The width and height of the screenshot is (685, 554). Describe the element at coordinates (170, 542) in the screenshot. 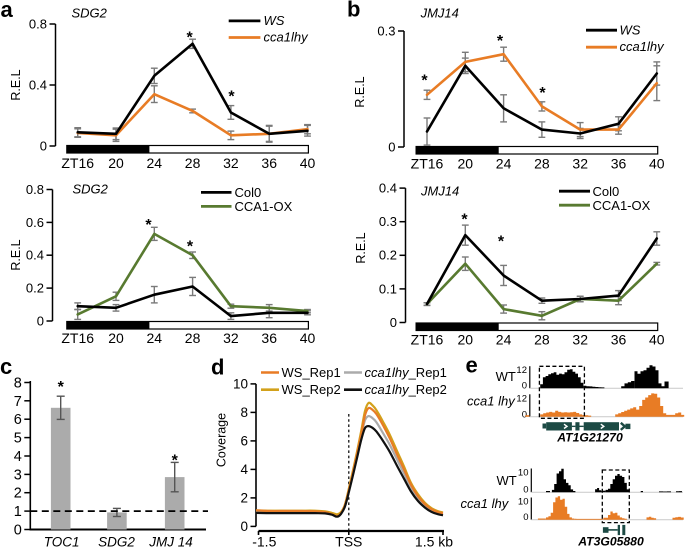

I see `svg-text: JMJ 14` at that location.